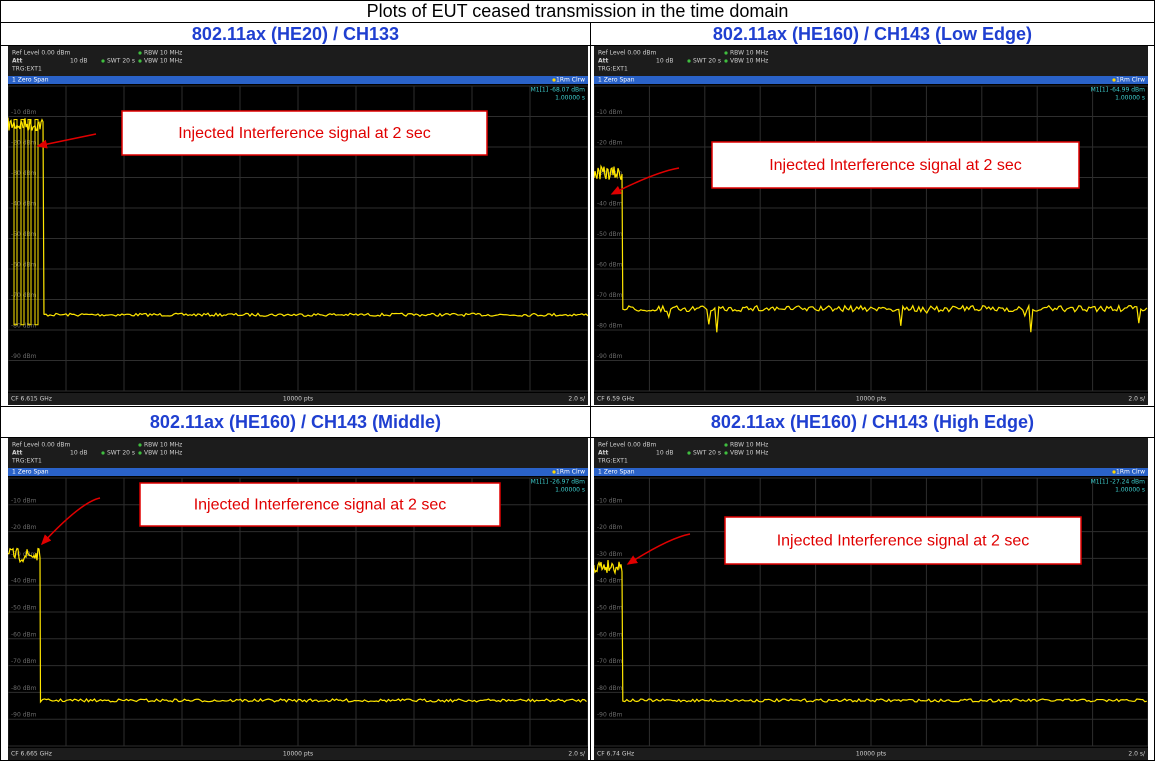  I want to click on panel-heading: 802.11ax (HE160) / CH143 (Low Edge), so click(872, 34).